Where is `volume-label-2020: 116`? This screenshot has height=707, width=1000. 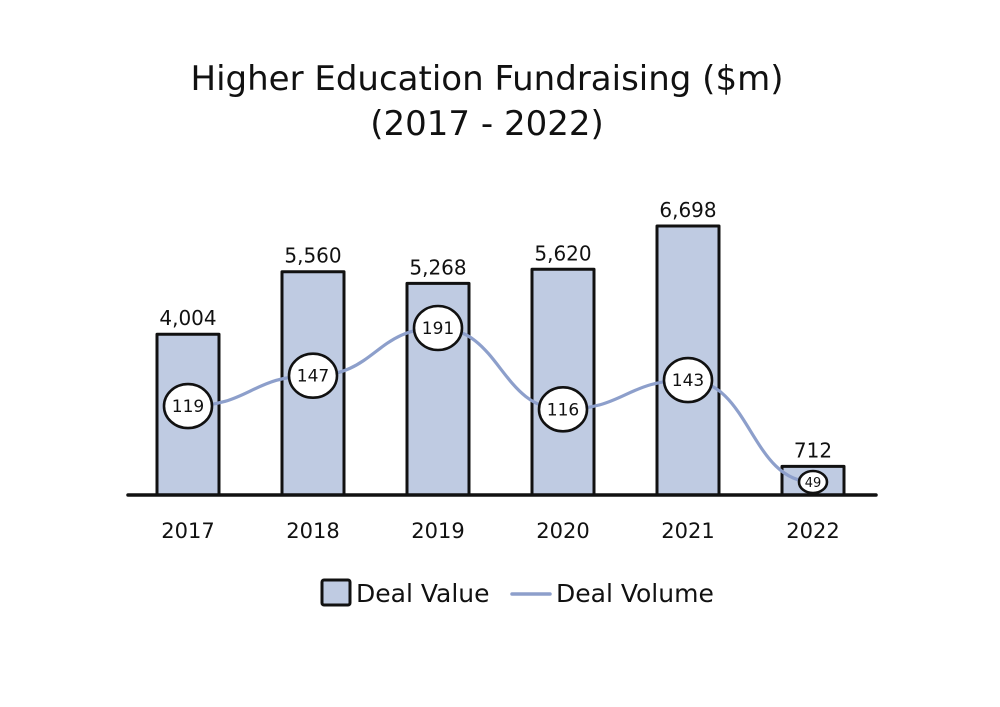 volume-label-2020: 116 is located at coordinates (563, 410).